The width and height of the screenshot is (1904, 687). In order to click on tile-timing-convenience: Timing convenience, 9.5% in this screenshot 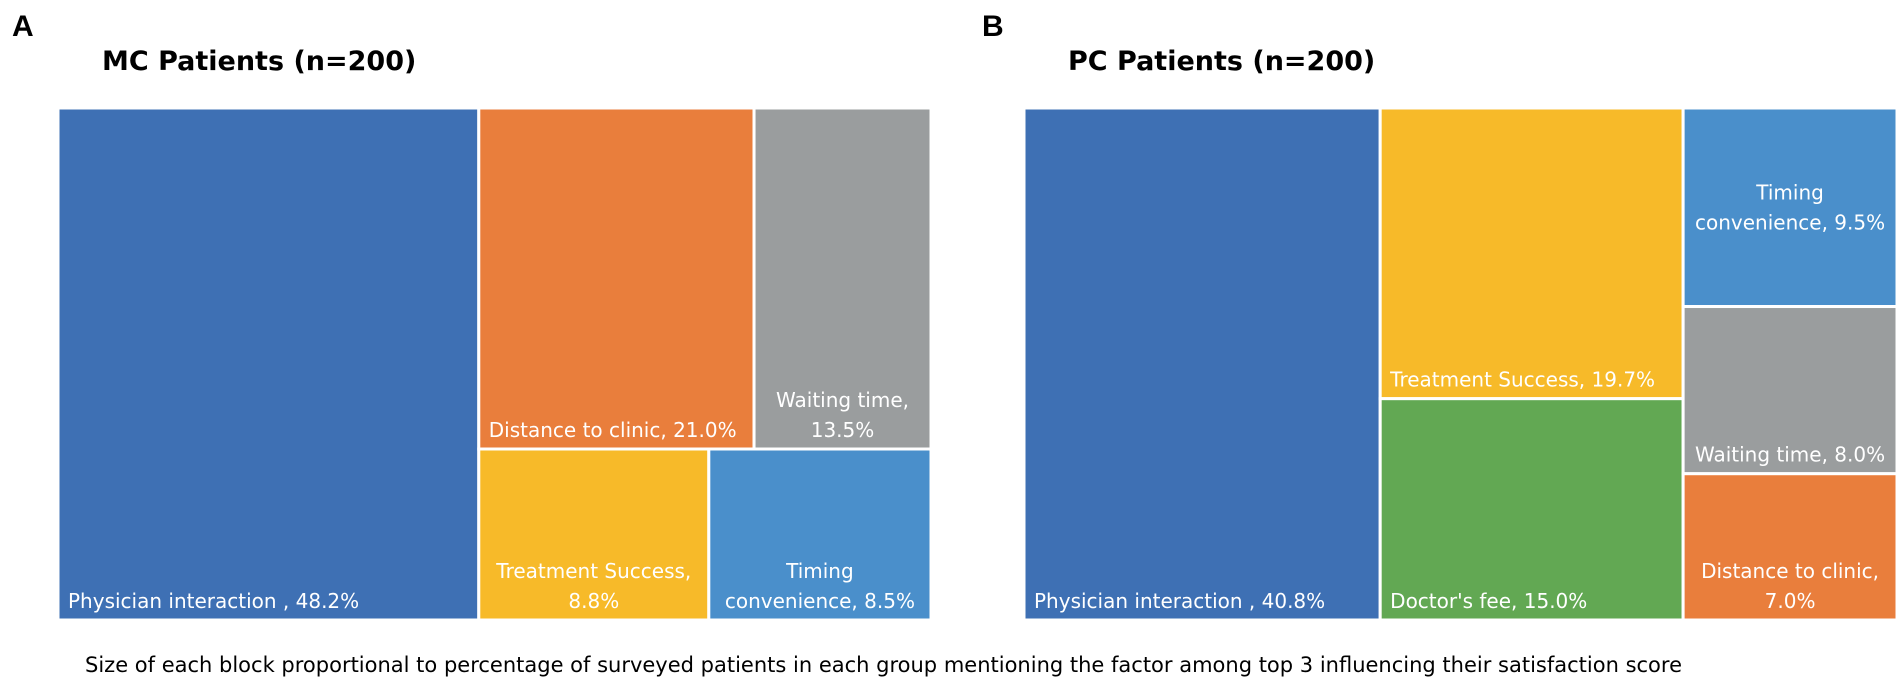, I will do `click(1790, 207)`.